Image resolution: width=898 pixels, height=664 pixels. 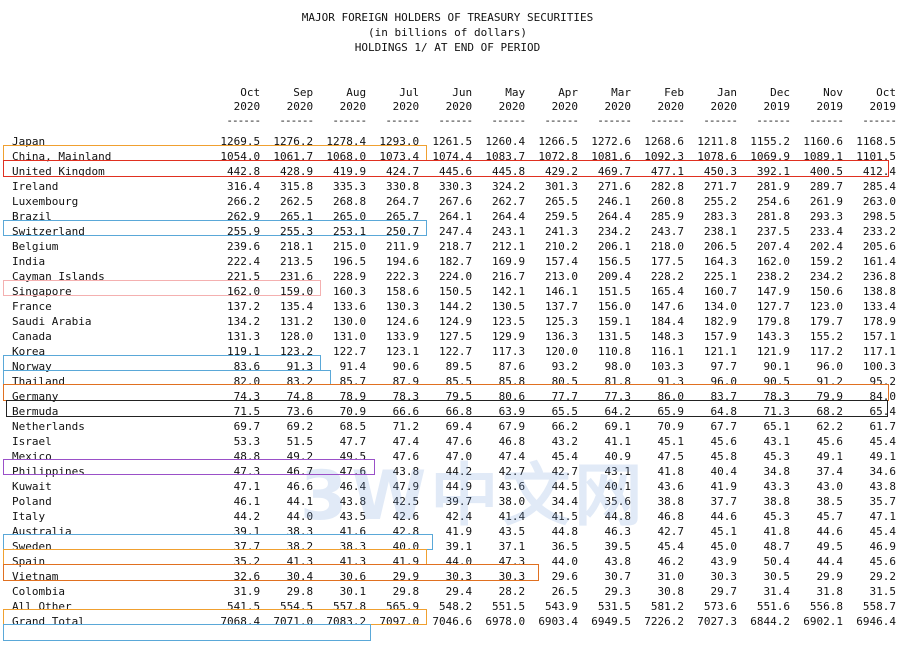 I want to click on holding-value: 131.0, so click(x=350, y=336).